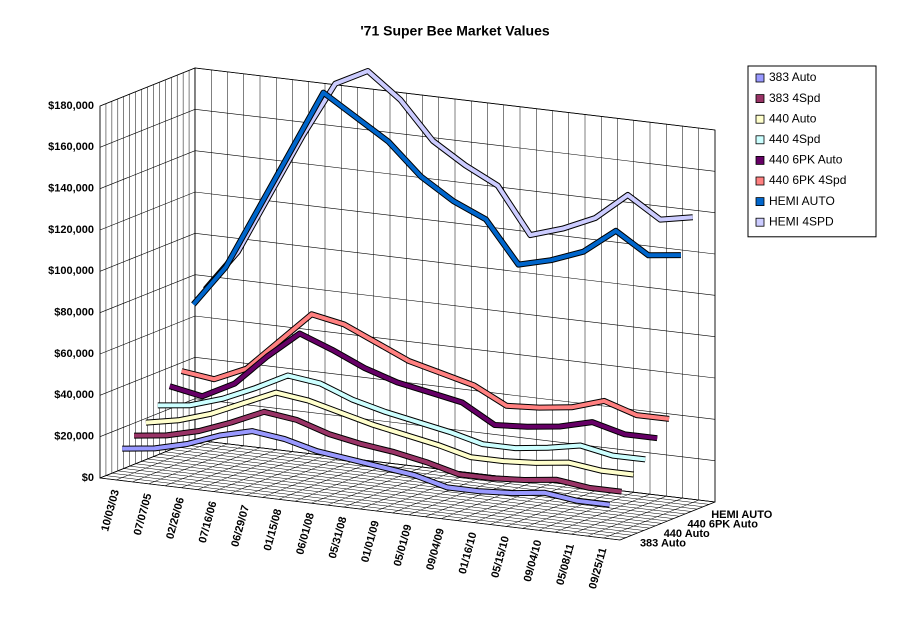 The image size is (911, 623). What do you see at coordinates (370, 541) in the screenshot?
I see `x-tick-label: 01/01/09` at bounding box center [370, 541].